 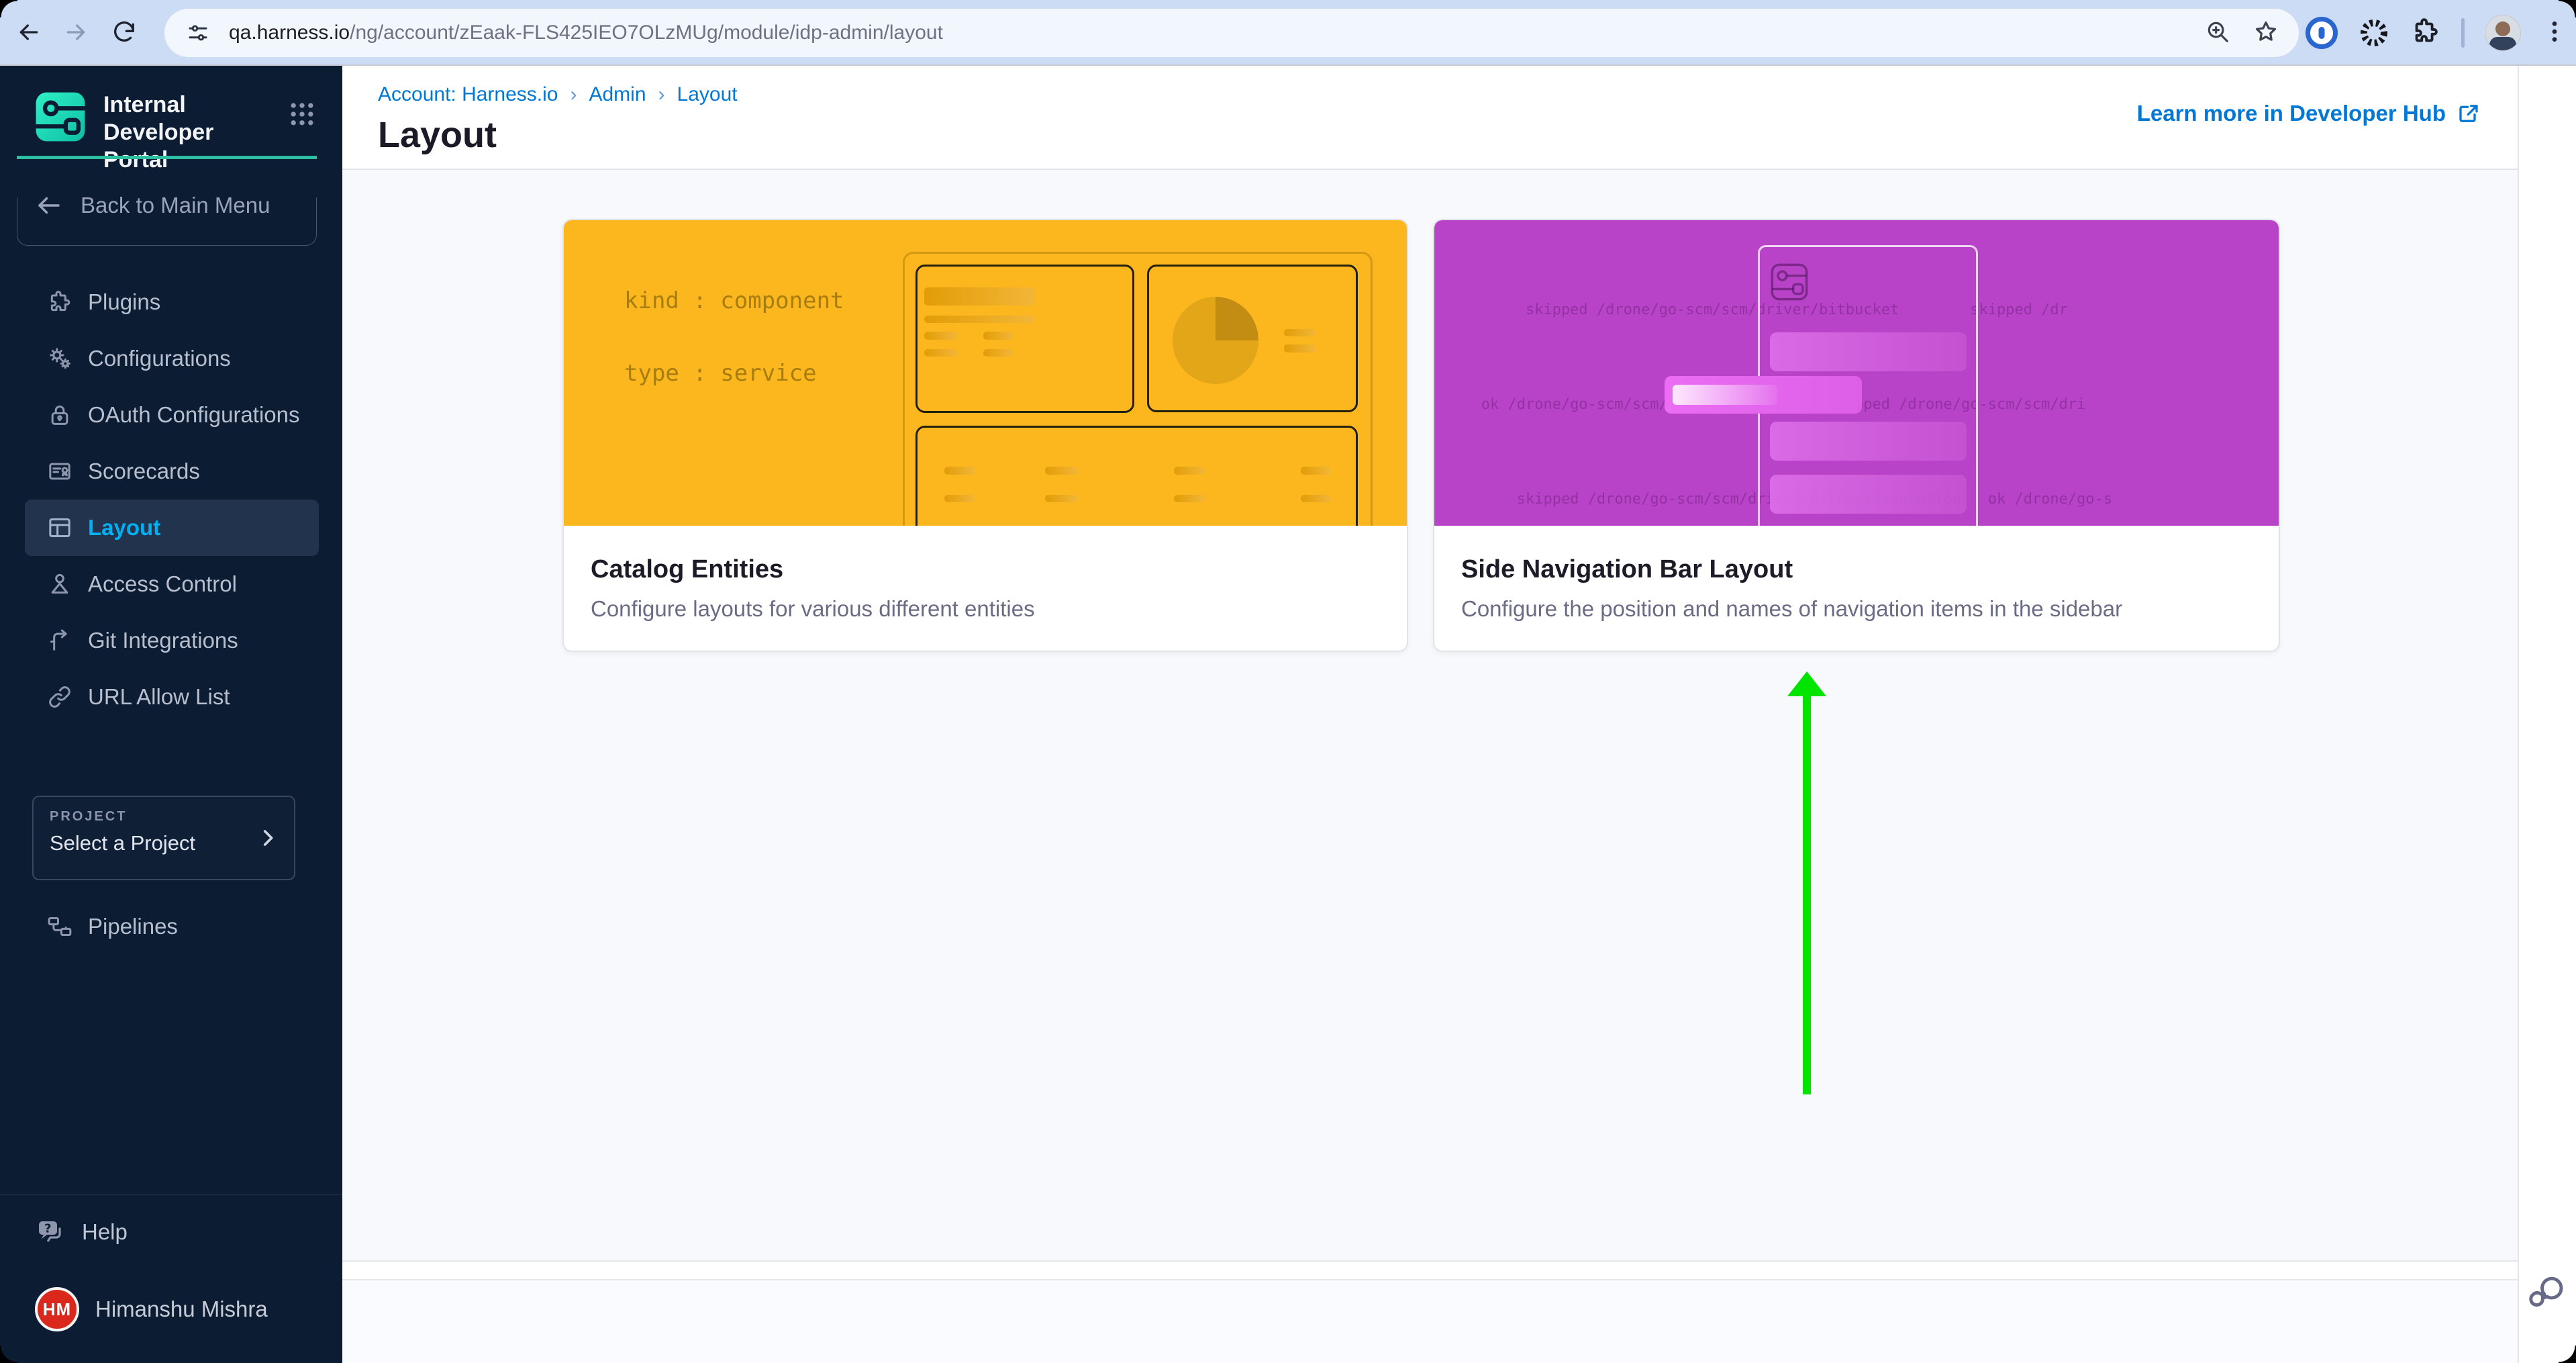 I want to click on pie-chart-shape, so click(x=1215, y=340).